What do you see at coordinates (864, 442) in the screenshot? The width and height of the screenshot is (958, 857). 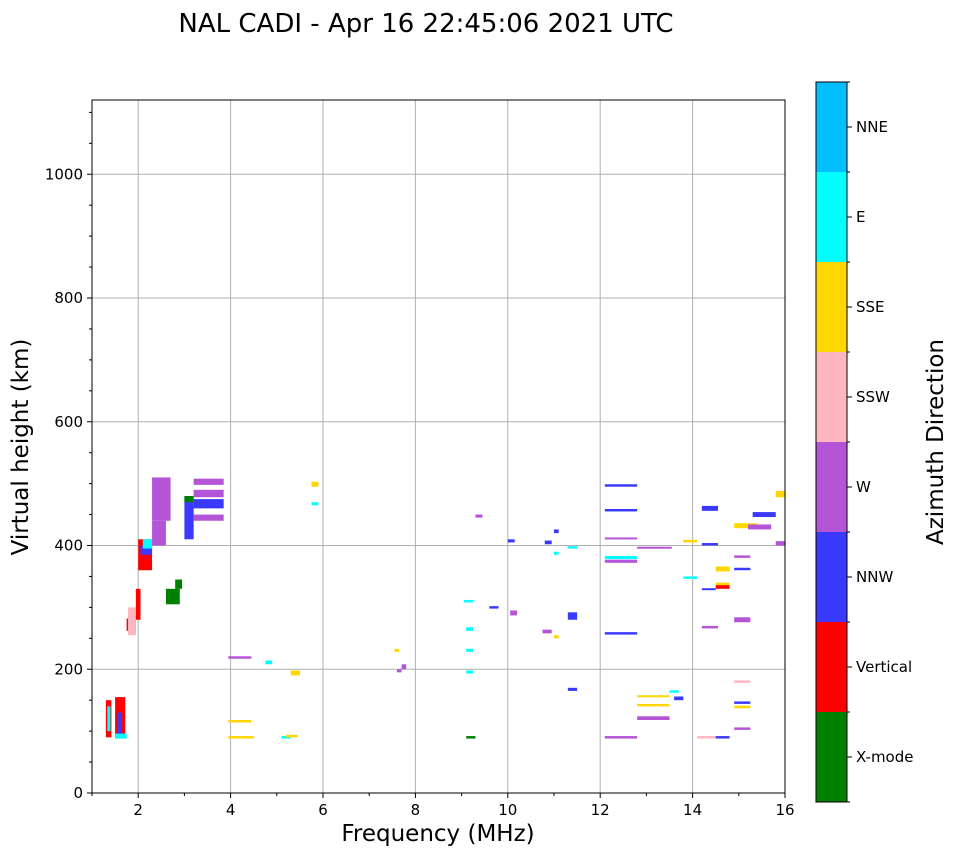 I see `colorbar: X-mode Vertical NNW W SSW SSE E NNE` at bounding box center [864, 442].